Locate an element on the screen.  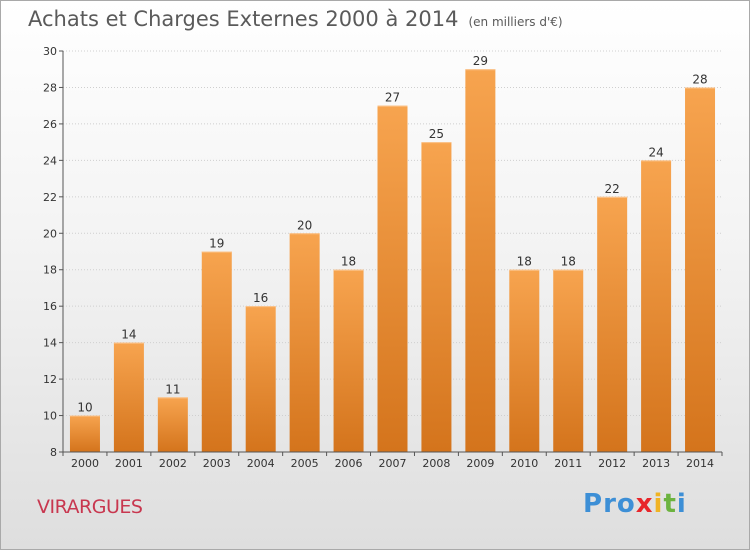
logo-letter: r is located at coordinates (610, 504).